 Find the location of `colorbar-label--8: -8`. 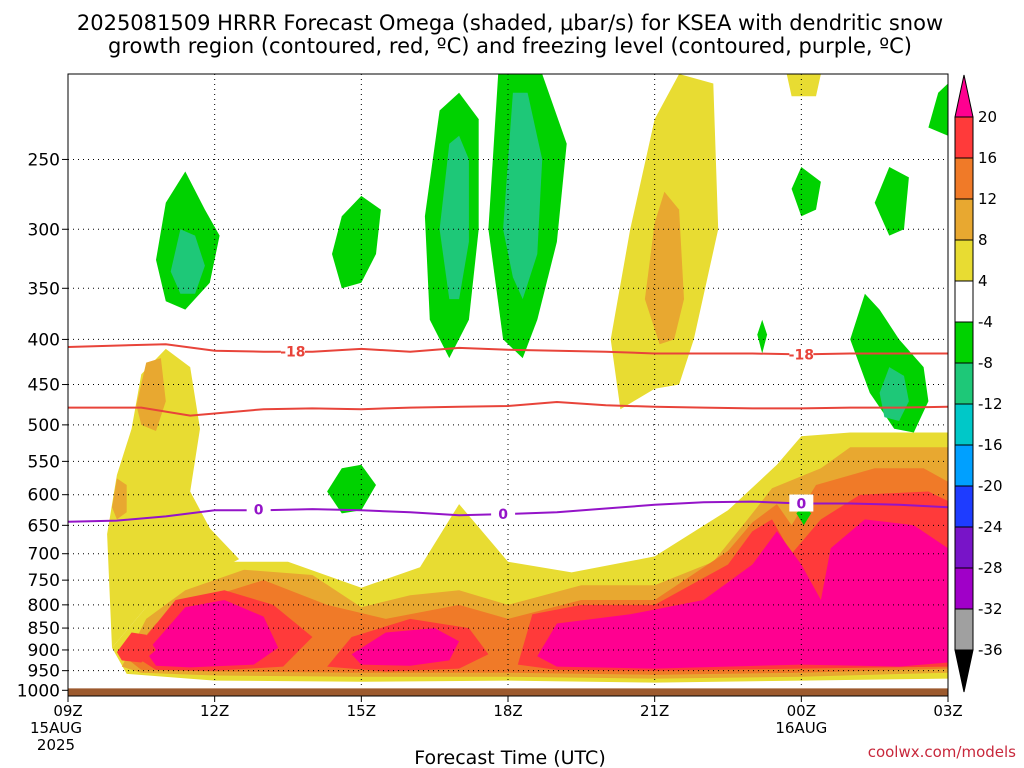

colorbar-label--8: -8 is located at coordinates (985, 363).